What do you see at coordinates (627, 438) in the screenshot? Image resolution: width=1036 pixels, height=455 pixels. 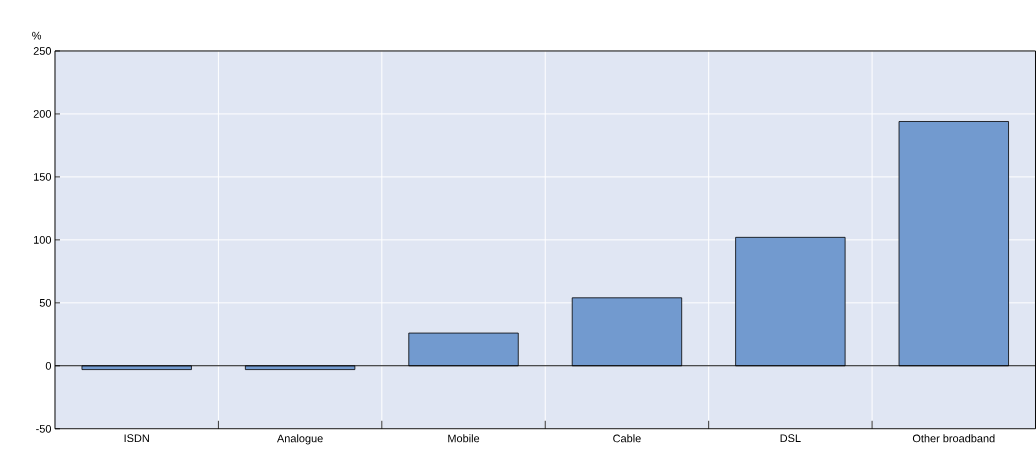 I see `x-tick-label: Cable` at bounding box center [627, 438].